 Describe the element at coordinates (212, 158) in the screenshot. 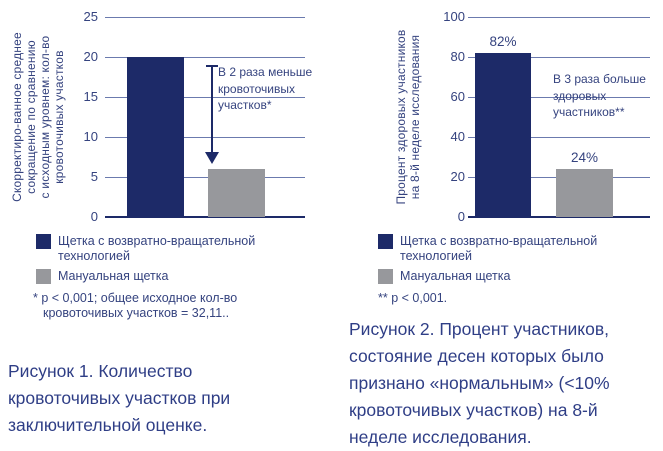

I see `arrow-down-icon` at that location.